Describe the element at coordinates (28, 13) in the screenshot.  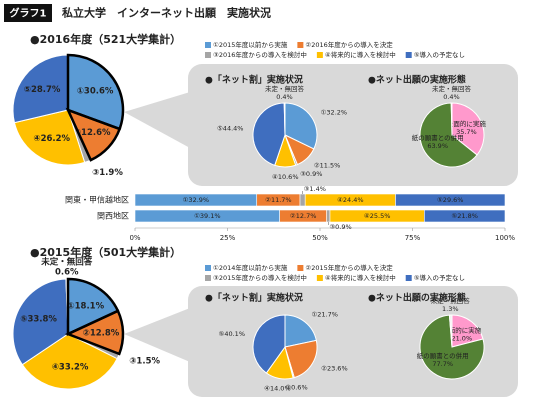
I see `badge: グラフ1` at that location.